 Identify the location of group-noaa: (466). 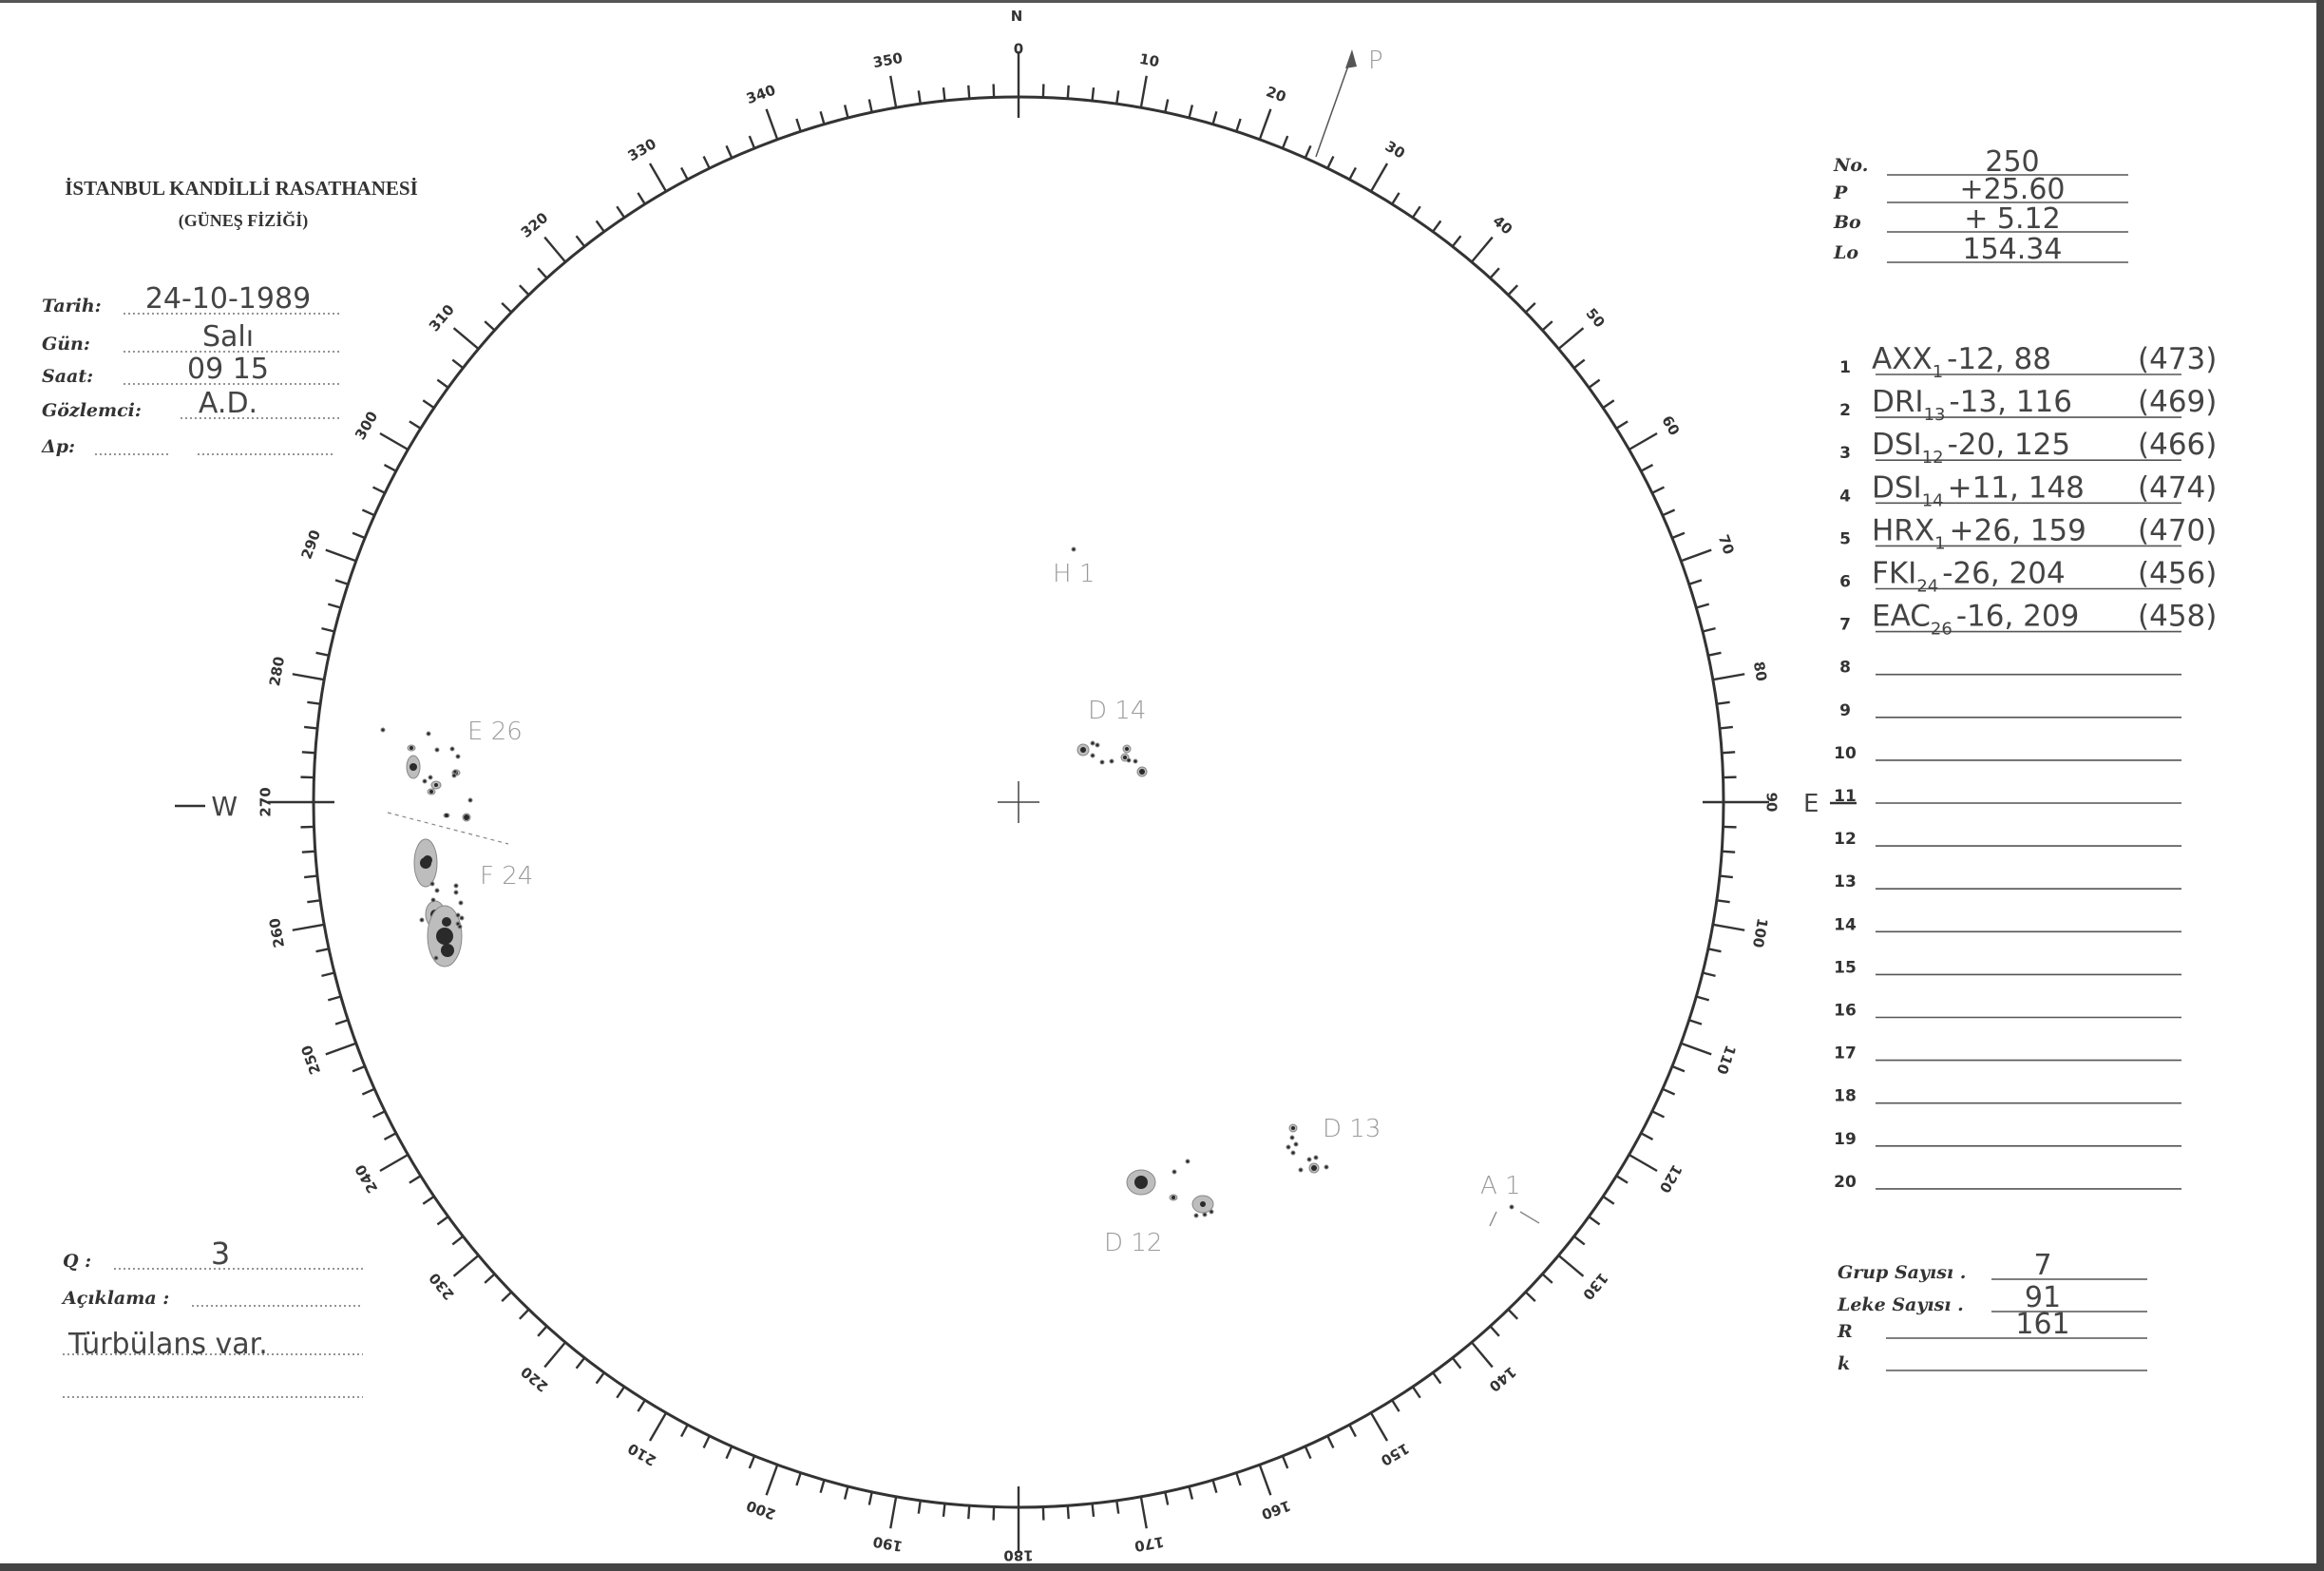
(2177, 445).